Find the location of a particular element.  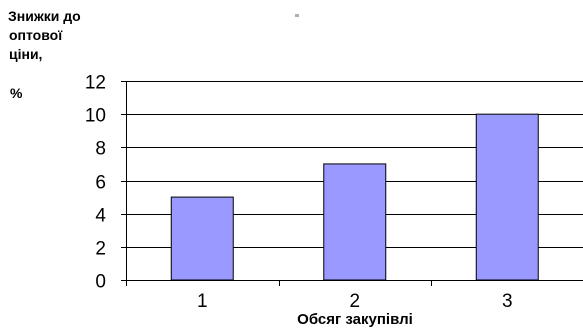

y-axis-label-line-1: Знижки до is located at coordinates (44, 16).